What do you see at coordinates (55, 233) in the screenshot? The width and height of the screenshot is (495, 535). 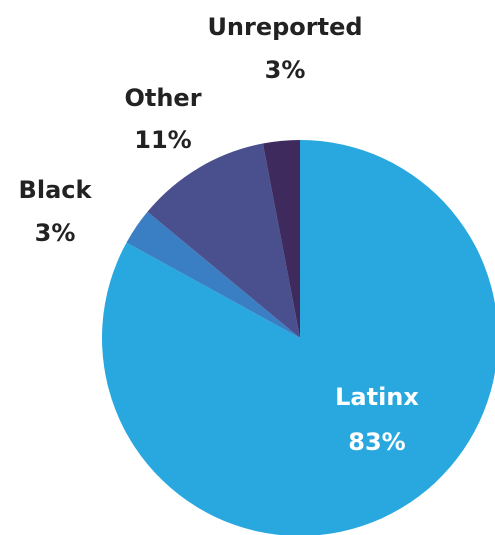 I see `label-black-value: 3%` at bounding box center [55, 233].